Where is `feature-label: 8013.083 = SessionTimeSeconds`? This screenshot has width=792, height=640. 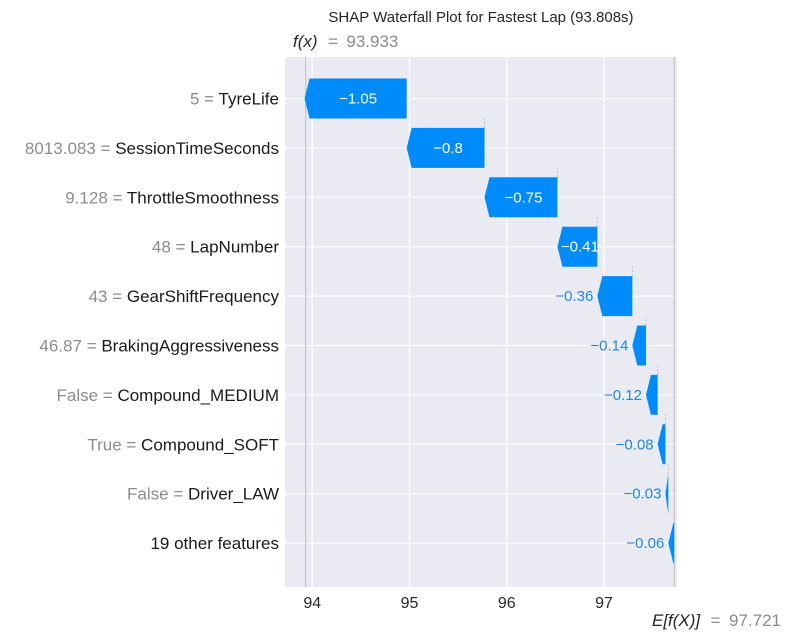
feature-label: 8013.083 = SessionTimeSeconds is located at coordinates (152, 148).